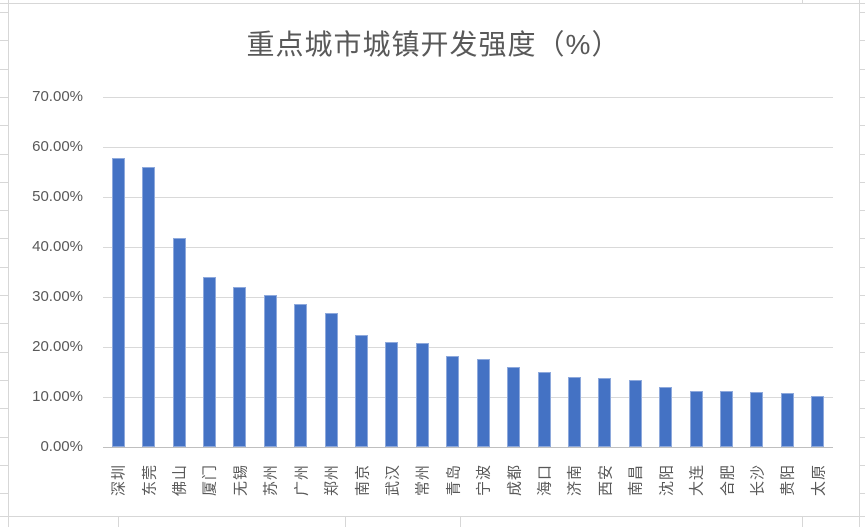 This screenshot has height=527, width=865. What do you see at coordinates (545, 480) in the screenshot?
I see `x-tick-label: 海口` at bounding box center [545, 480].